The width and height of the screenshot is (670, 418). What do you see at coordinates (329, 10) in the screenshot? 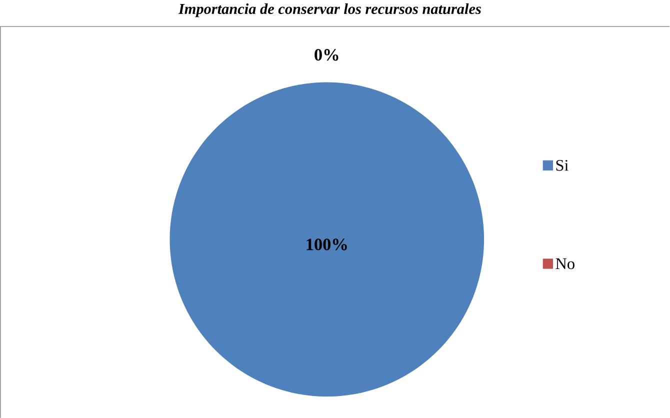
I see `chart-title: Importancia de conservar los recursos naturales` at bounding box center [329, 10].